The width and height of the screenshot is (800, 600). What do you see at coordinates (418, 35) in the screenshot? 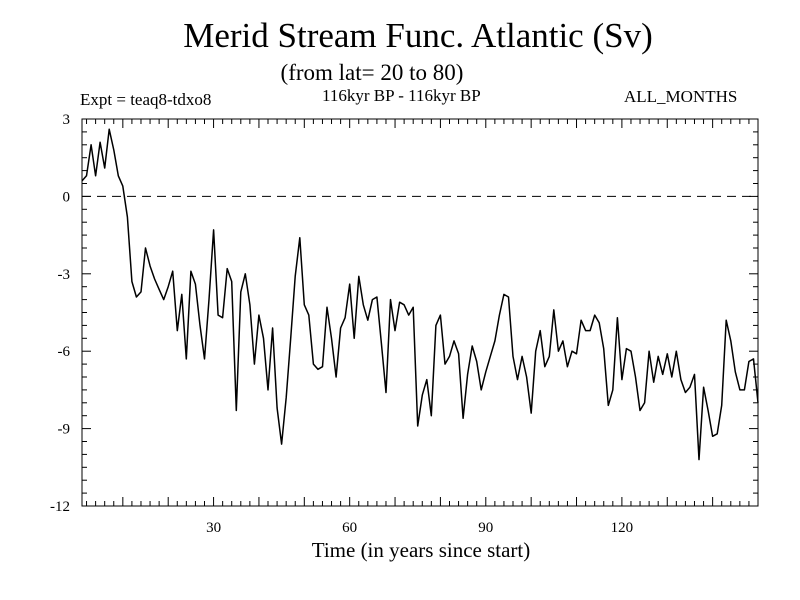
I see `chart-title: Merid Stream Func. Atlantic (Sv)` at bounding box center [418, 35].